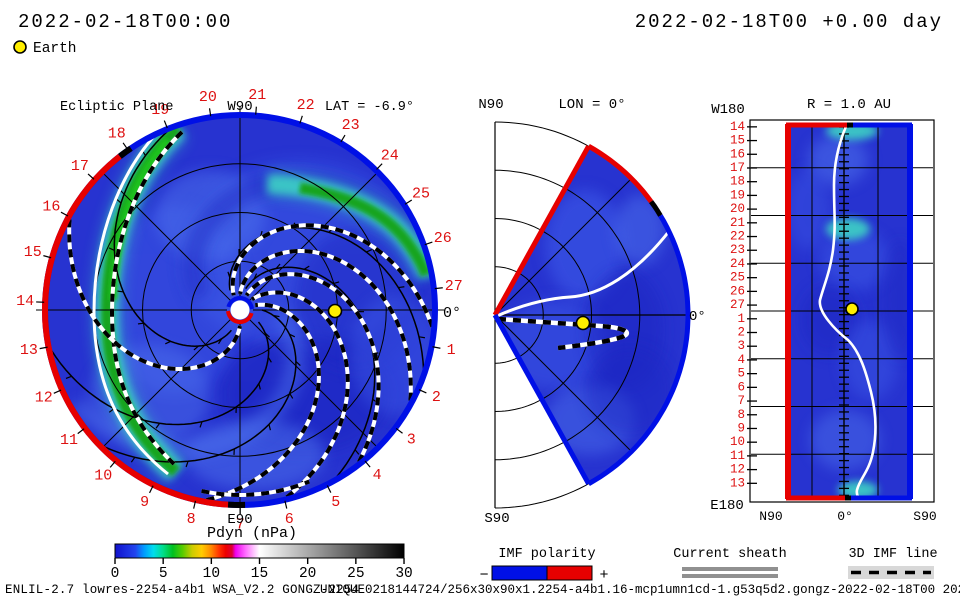 Image resolution: width=960 pixels, height=600 pixels. Describe the element at coordinates (583, 323) in the screenshot. I see `earth-marker-meridional` at that location.